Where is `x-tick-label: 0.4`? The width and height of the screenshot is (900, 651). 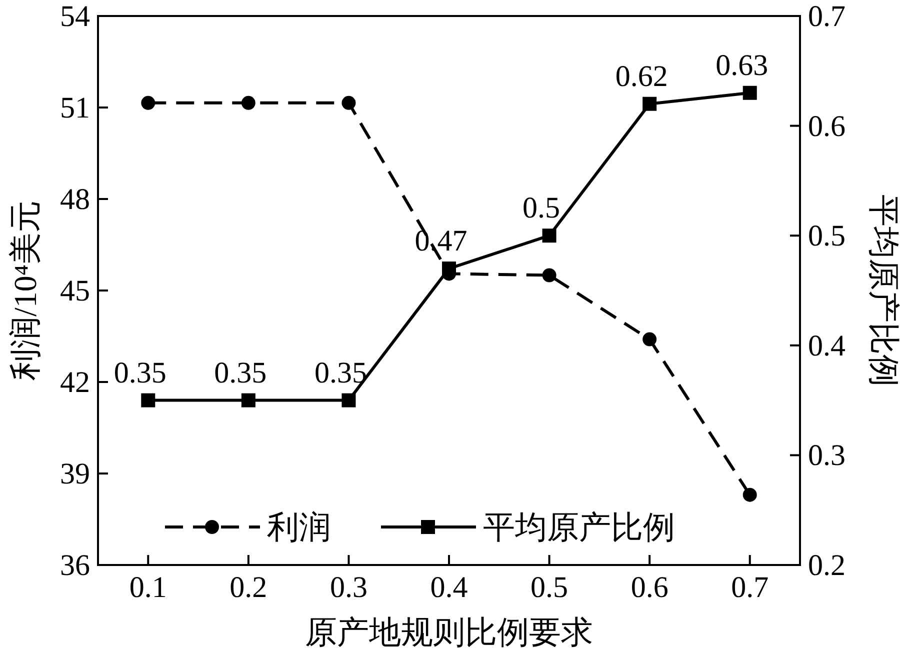
x-tick-label: 0.4 is located at coordinates (449, 587).